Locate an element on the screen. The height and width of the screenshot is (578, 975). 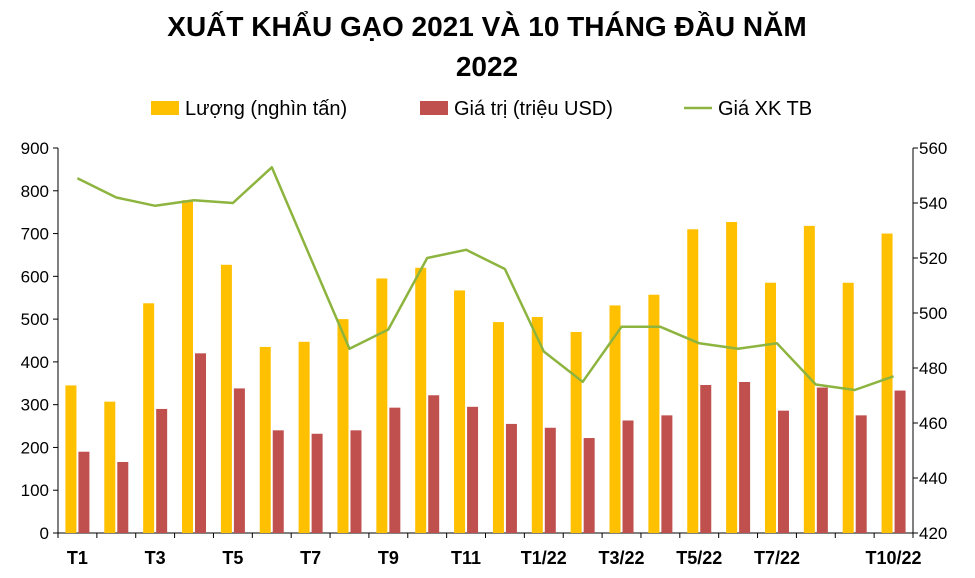
x-tick-label: T1 is located at coordinates (77, 558).